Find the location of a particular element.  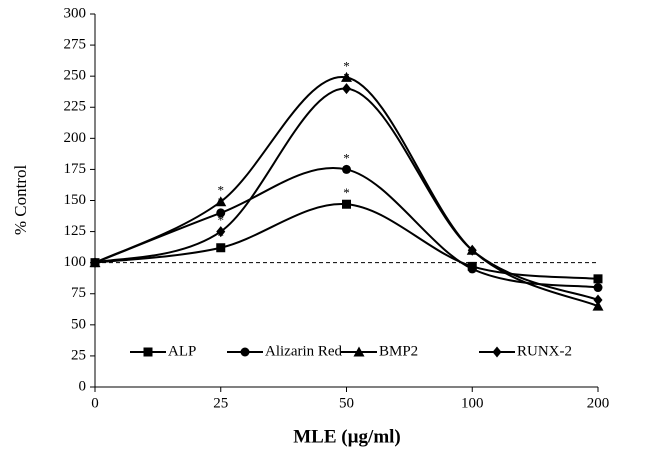

y-axis-label: % Control is located at coordinates (20, 200).